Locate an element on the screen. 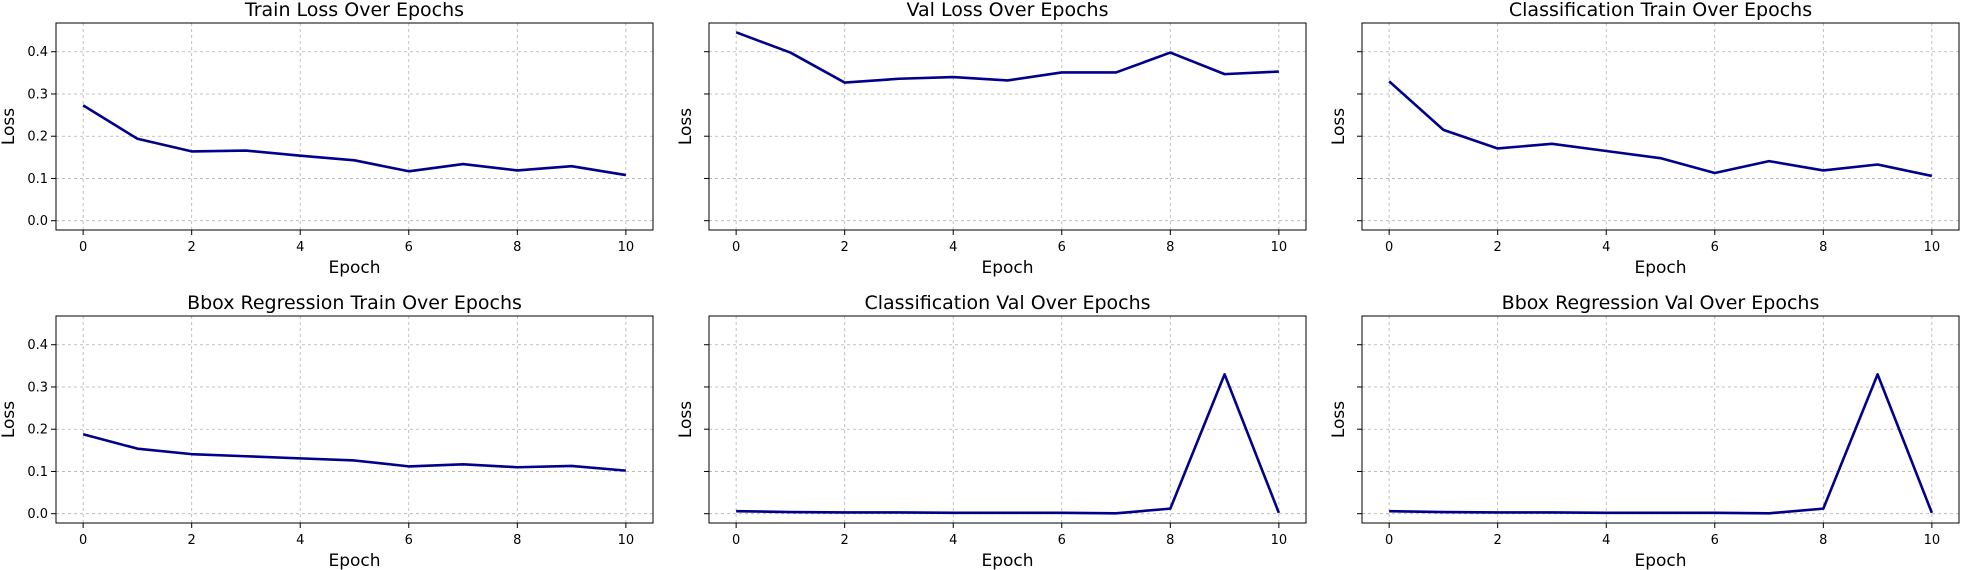 The height and width of the screenshot is (570, 1970). subplot-title: Bbox Regression Val Over Epochs is located at coordinates (1661, 303).